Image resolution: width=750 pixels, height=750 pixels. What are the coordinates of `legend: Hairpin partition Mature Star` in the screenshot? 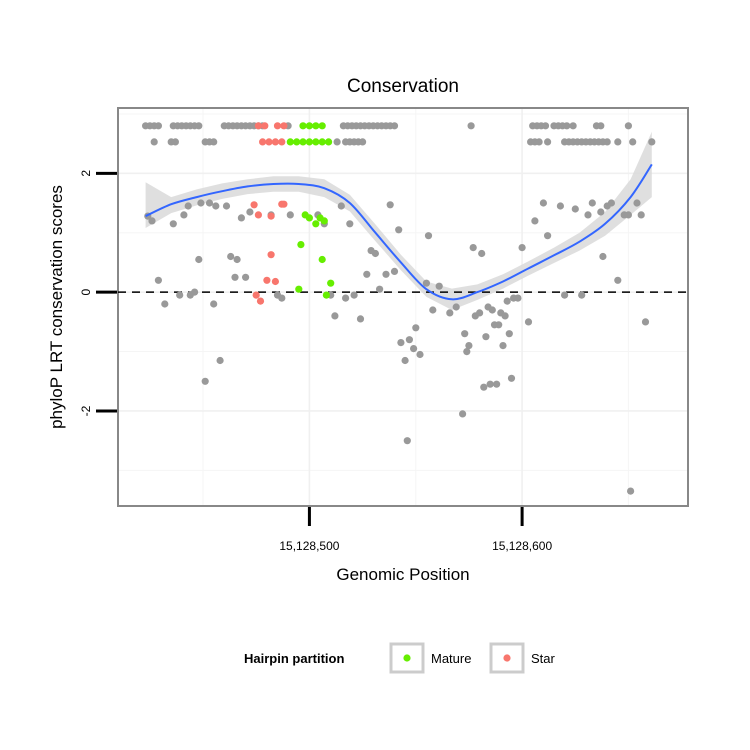 It's located at (400, 658).